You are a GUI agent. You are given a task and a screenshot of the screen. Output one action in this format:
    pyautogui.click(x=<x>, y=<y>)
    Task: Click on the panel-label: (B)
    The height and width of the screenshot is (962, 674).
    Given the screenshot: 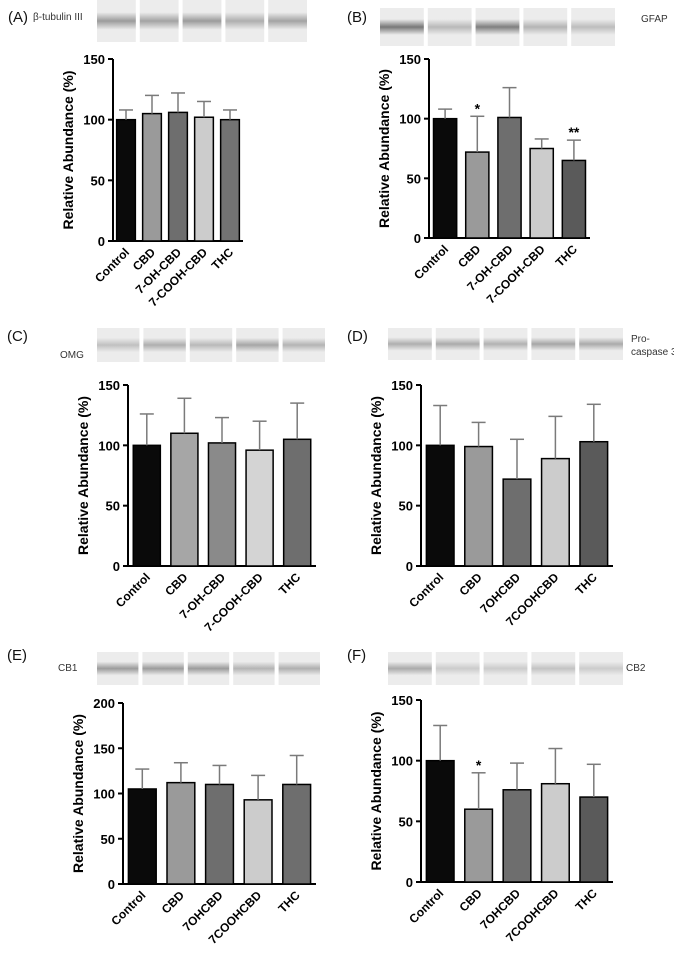 What is the action you would take?
    pyautogui.click(x=357, y=17)
    